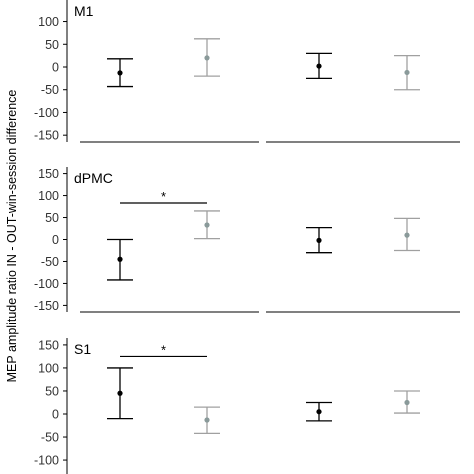 Image resolution: width=474 pixels, height=474 pixels. What do you see at coordinates (82, 349) in the screenshot?
I see `panel-title: S1` at bounding box center [82, 349].